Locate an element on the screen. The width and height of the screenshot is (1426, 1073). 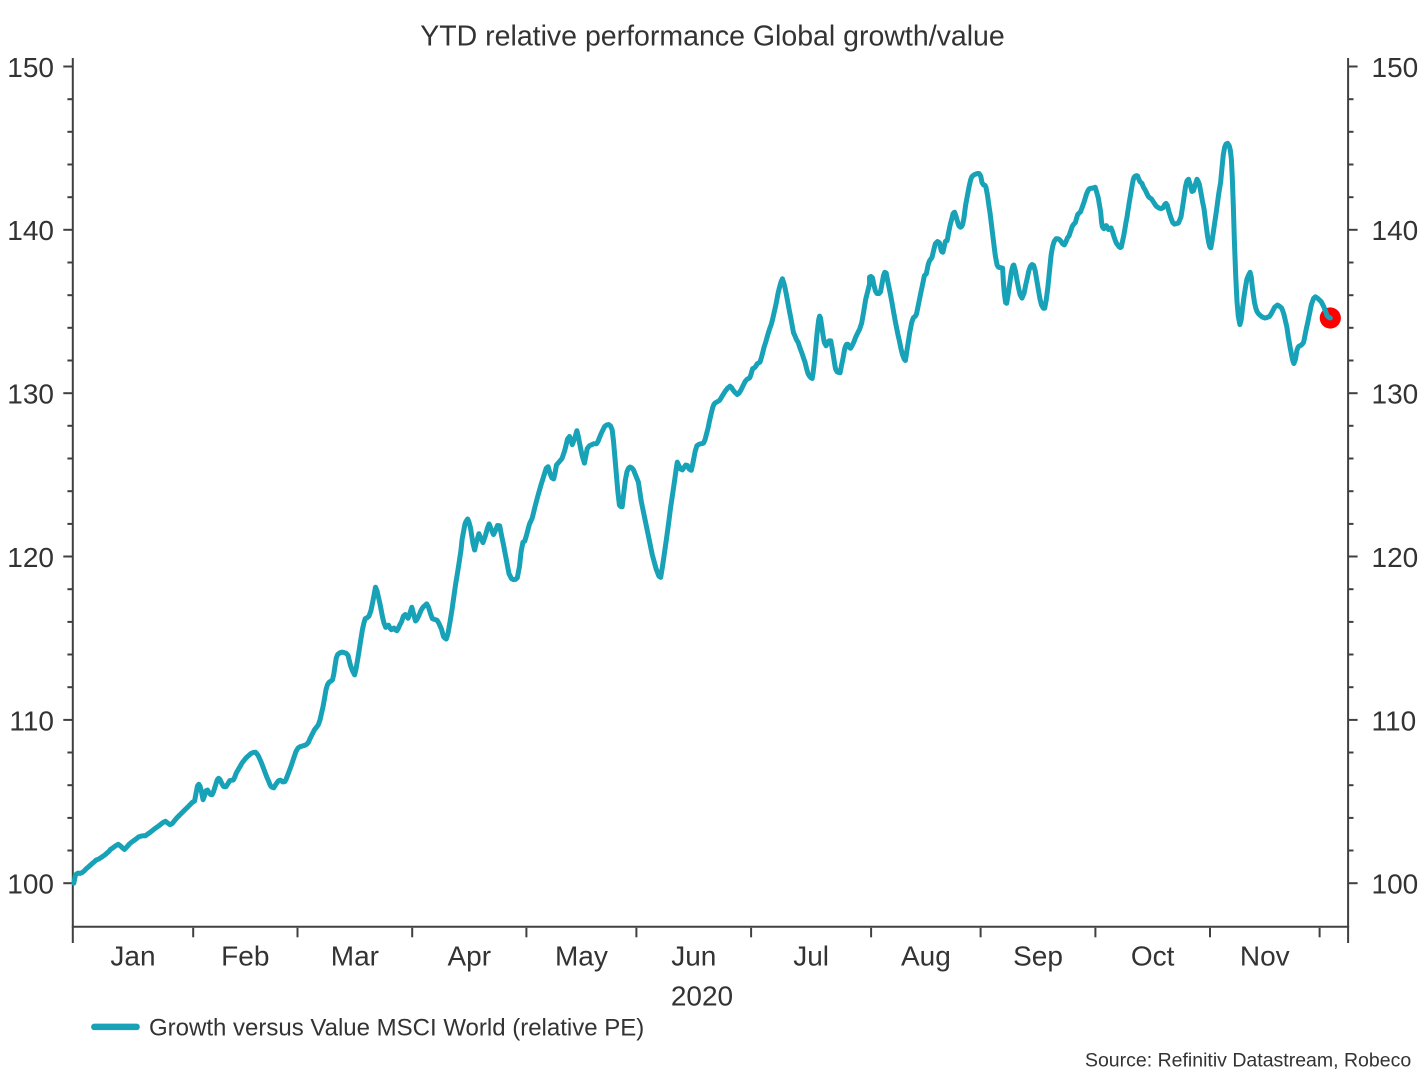
svg-text: Mar is located at coordinates (355, 956).